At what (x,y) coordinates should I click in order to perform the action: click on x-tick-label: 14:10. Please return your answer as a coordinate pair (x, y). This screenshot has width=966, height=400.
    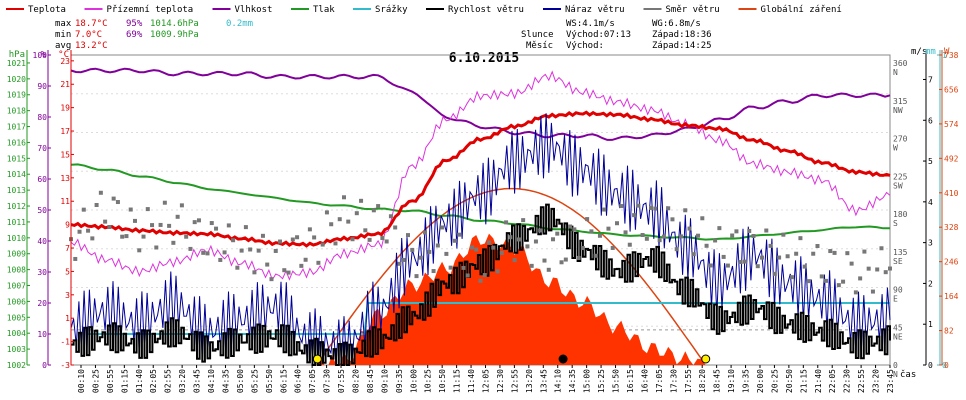
    Looking at the image, I should click on (558, 381).